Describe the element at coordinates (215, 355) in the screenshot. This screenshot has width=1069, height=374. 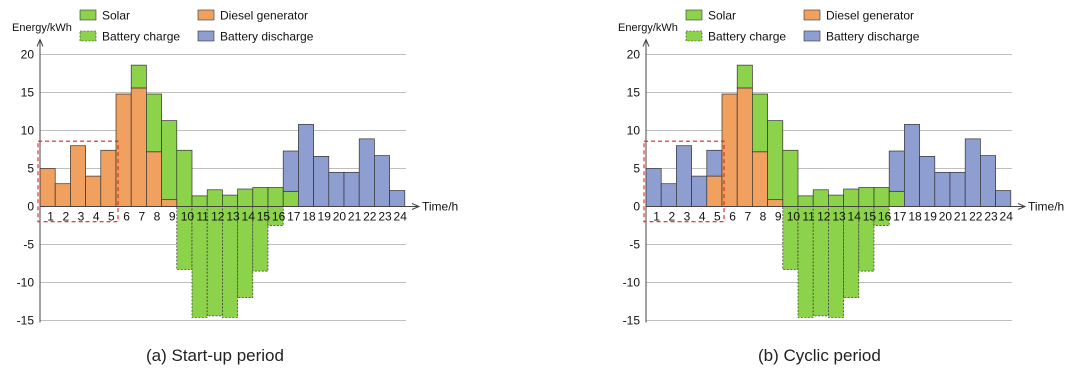
I see `chart-caption: (a) Start-up period` at that location.